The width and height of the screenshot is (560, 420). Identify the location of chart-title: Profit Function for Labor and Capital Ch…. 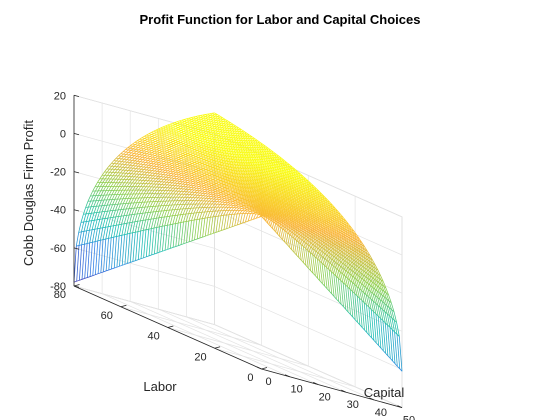
(280, 19).